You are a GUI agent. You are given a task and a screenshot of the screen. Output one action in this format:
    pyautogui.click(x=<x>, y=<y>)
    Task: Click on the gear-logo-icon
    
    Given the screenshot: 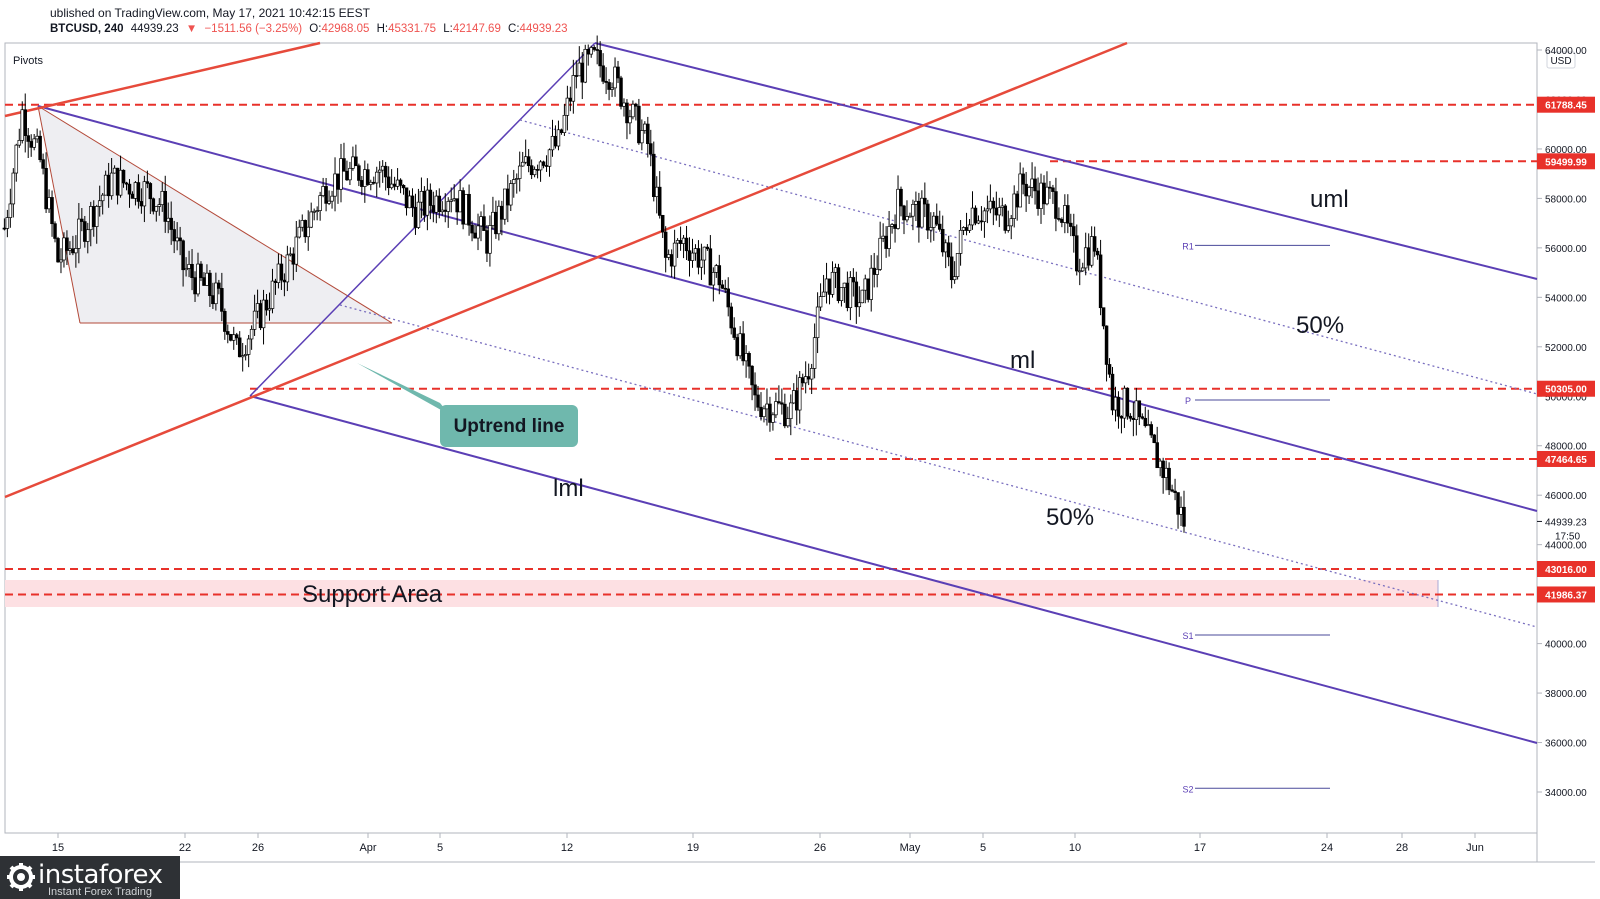 What is the action you would take?
    pyautogui.click(x=21, y=877)
    